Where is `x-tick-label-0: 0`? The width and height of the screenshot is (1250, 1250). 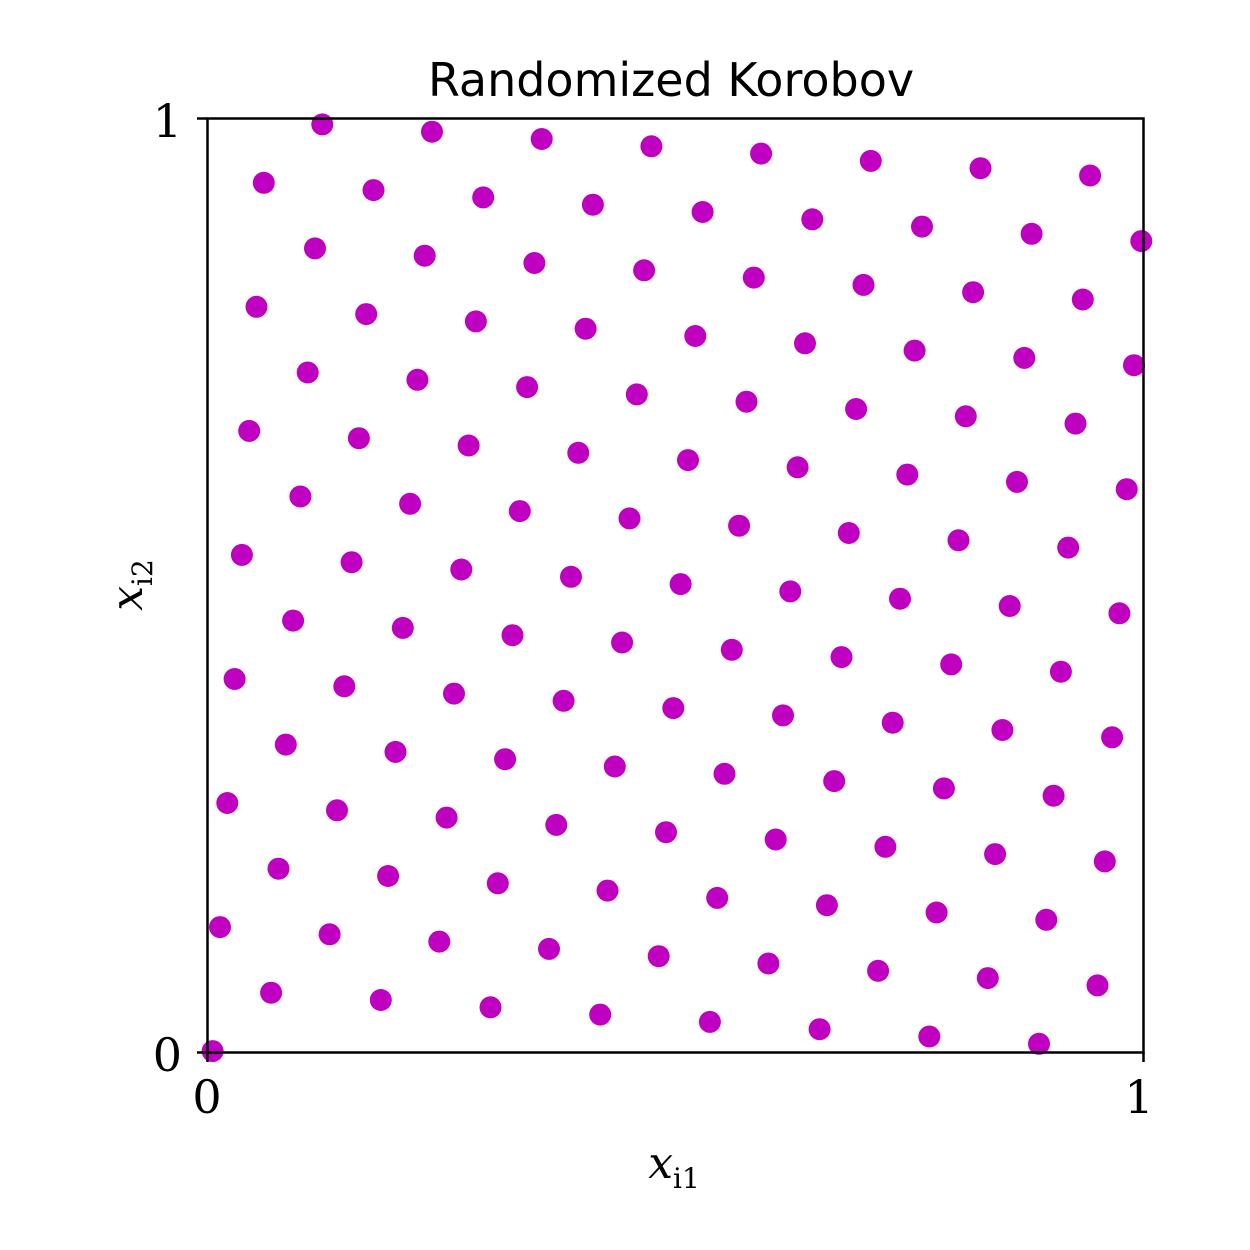 x-tick-label-0: 0 is located at coordinates (206, 1097).